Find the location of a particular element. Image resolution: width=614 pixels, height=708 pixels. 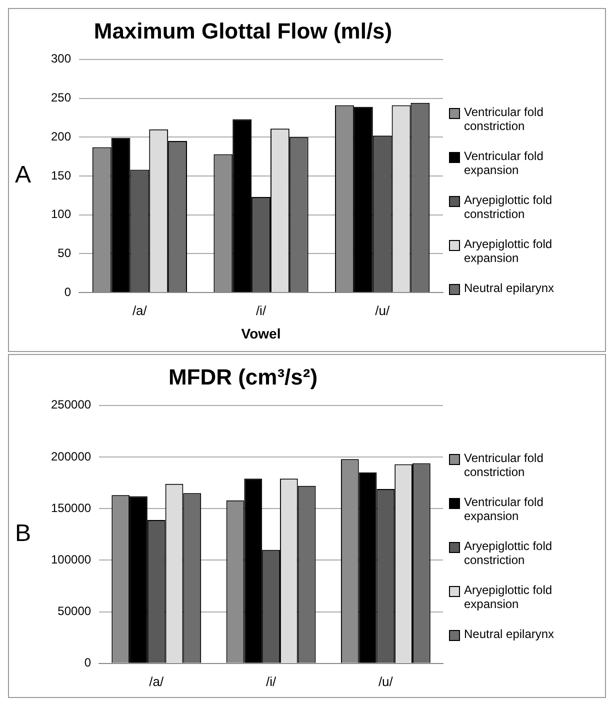

y-tick-label: 50 is located at coordinates (65, 253).